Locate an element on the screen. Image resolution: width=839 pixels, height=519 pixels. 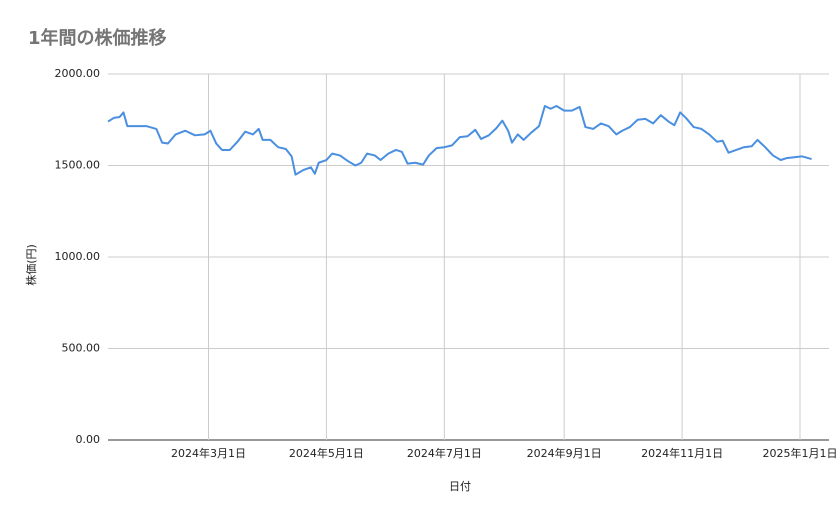
y-tick-label: 2000.00 is located at coordinates (78, 73).